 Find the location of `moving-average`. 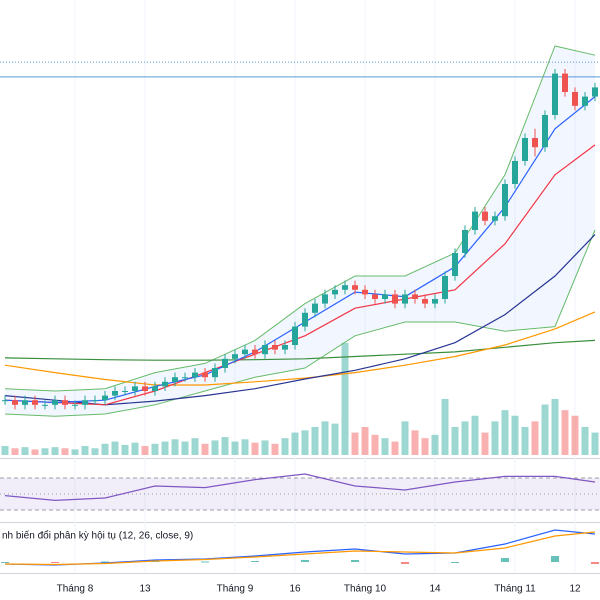

moving-average is located at coordinates (300, 348).